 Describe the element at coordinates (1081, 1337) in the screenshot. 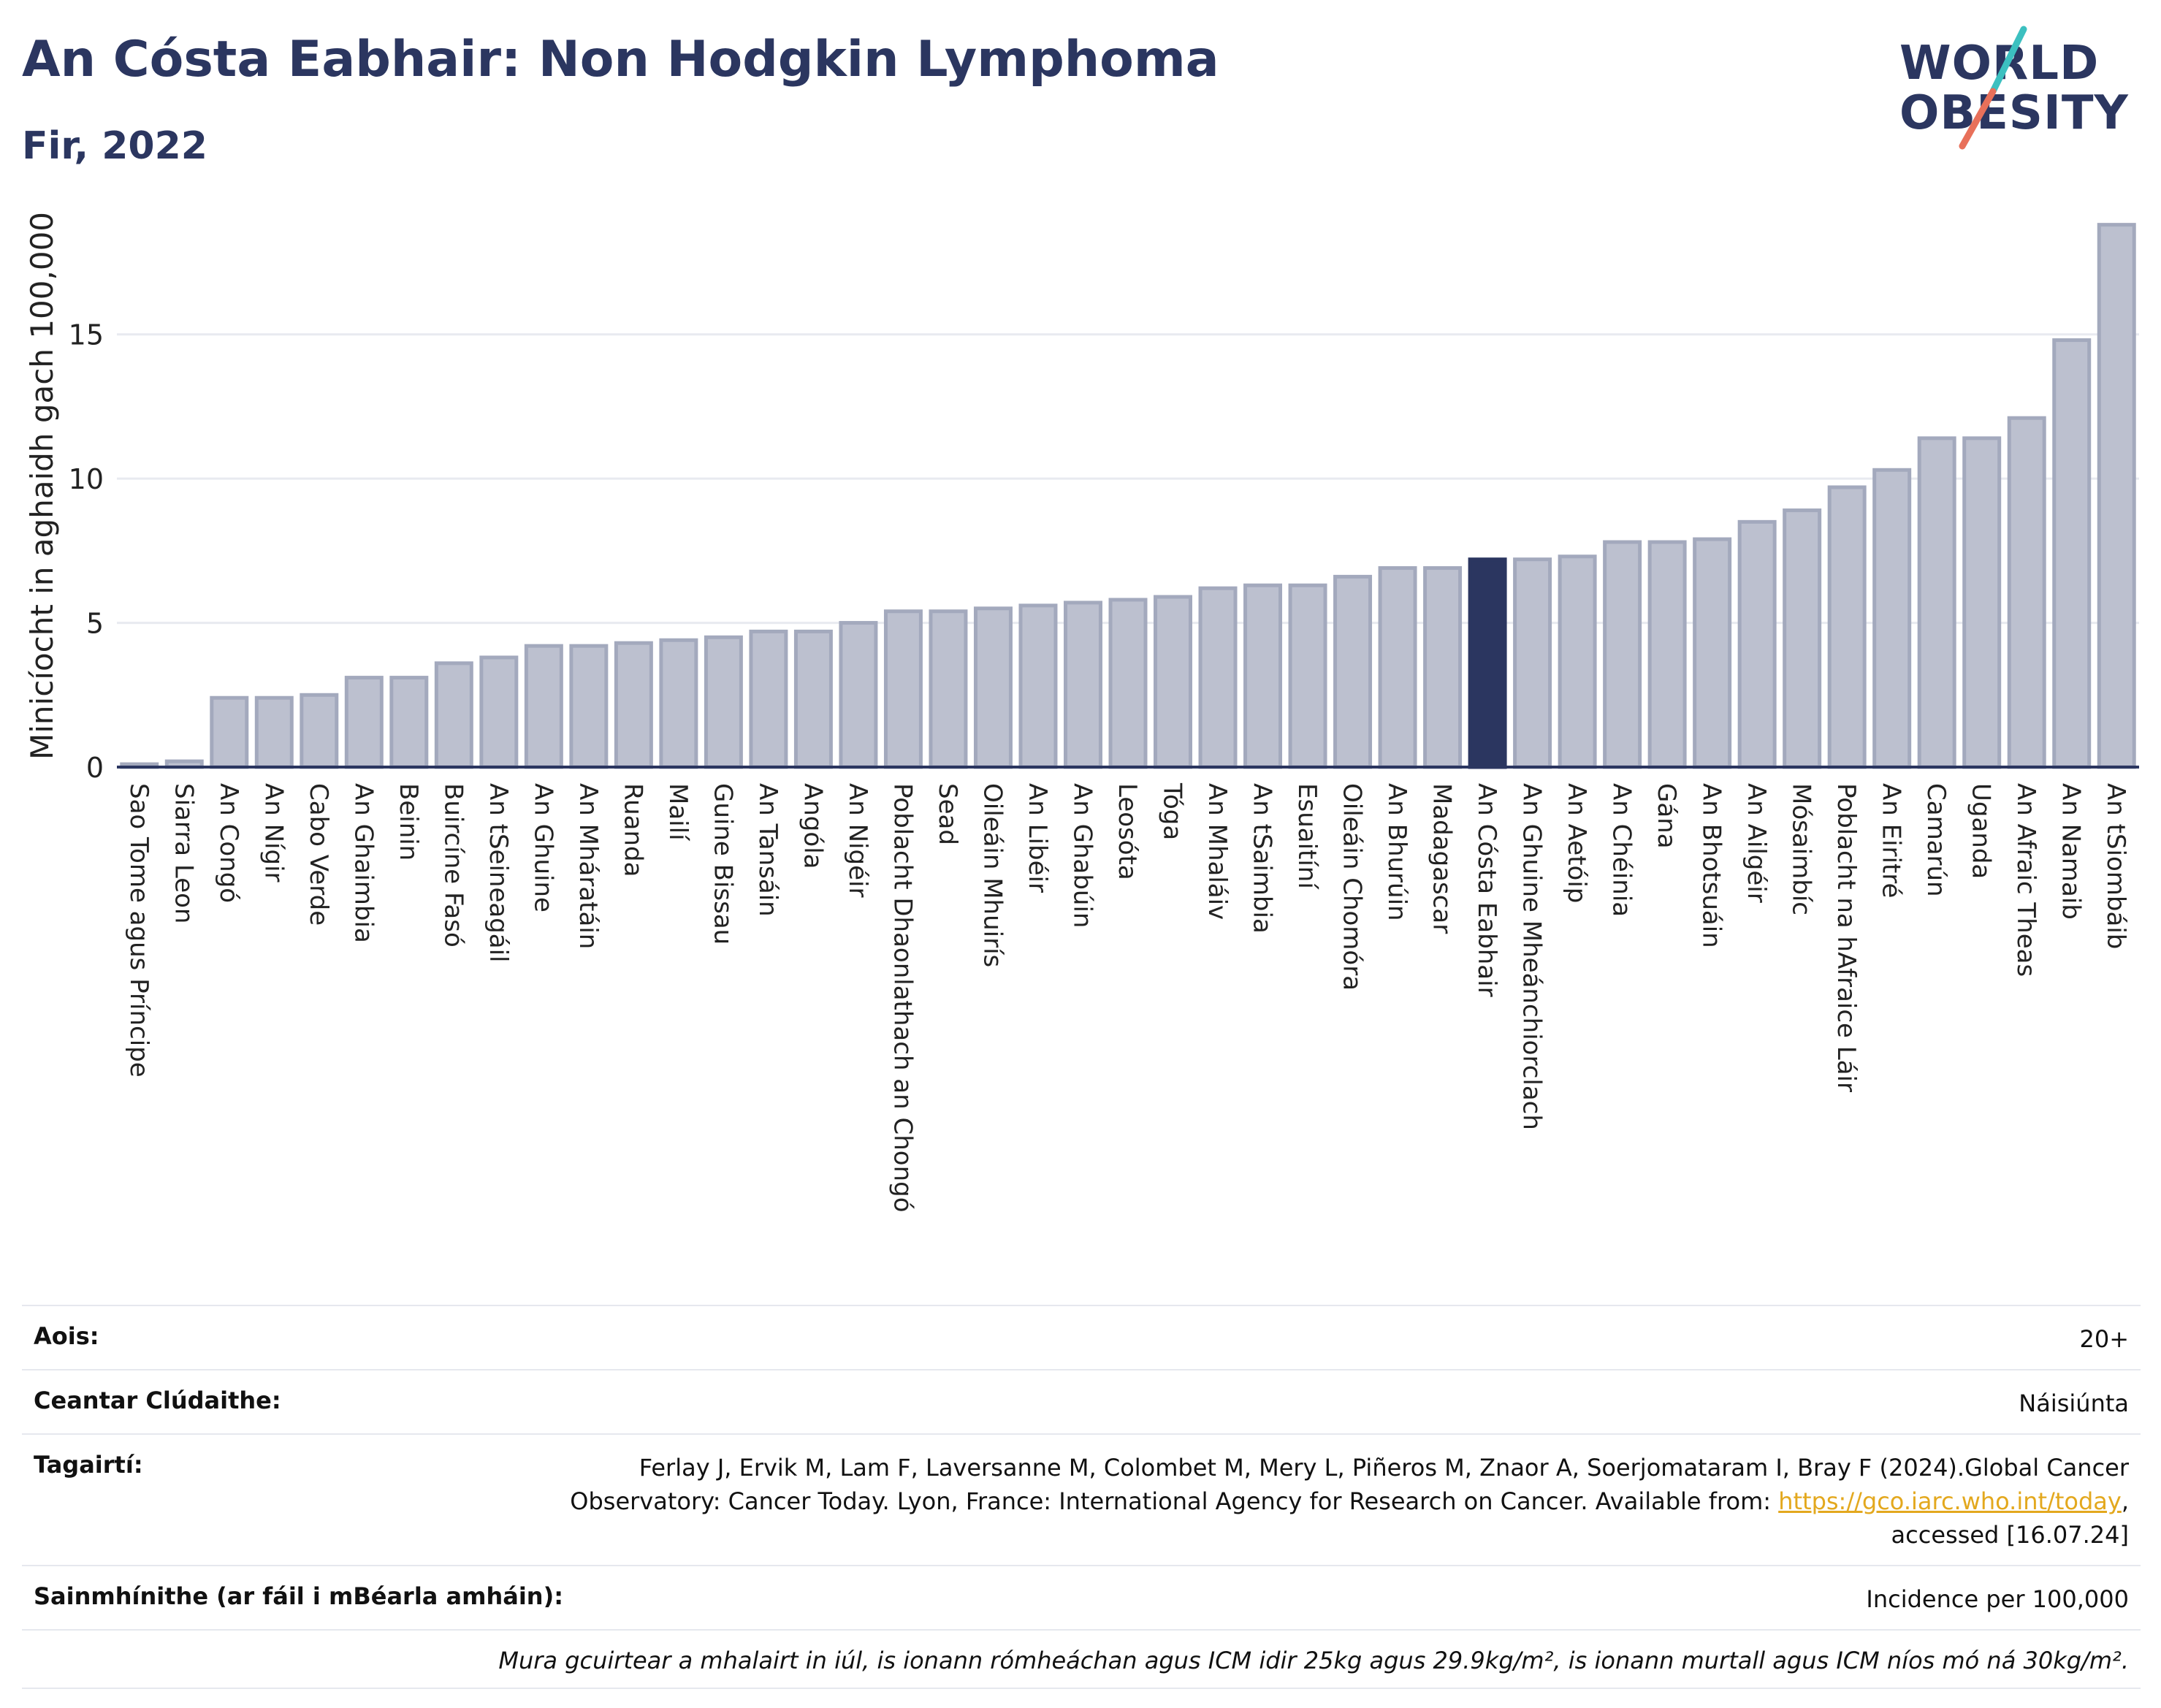

I see `info-row-age: Aois: 20+` at that location.